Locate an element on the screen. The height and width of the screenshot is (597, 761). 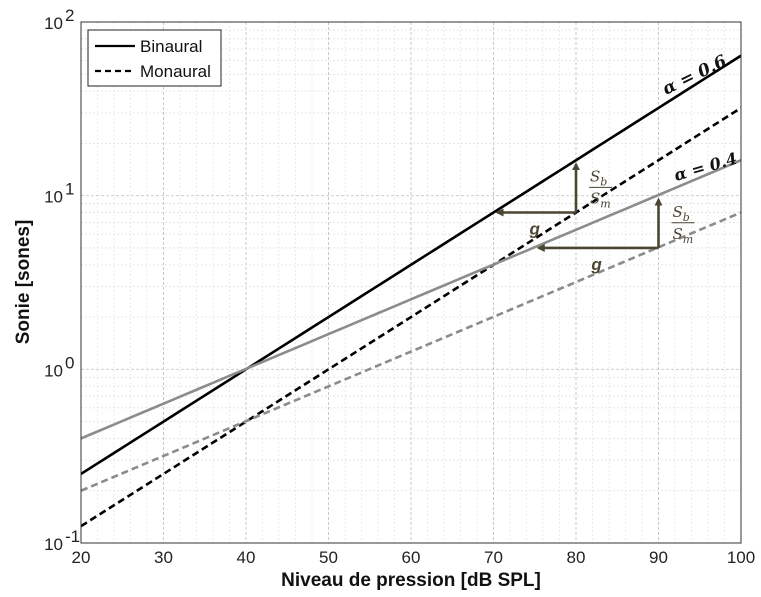
alpha-0-6-label: α = 0.6 is located at coordinates (694, 75).